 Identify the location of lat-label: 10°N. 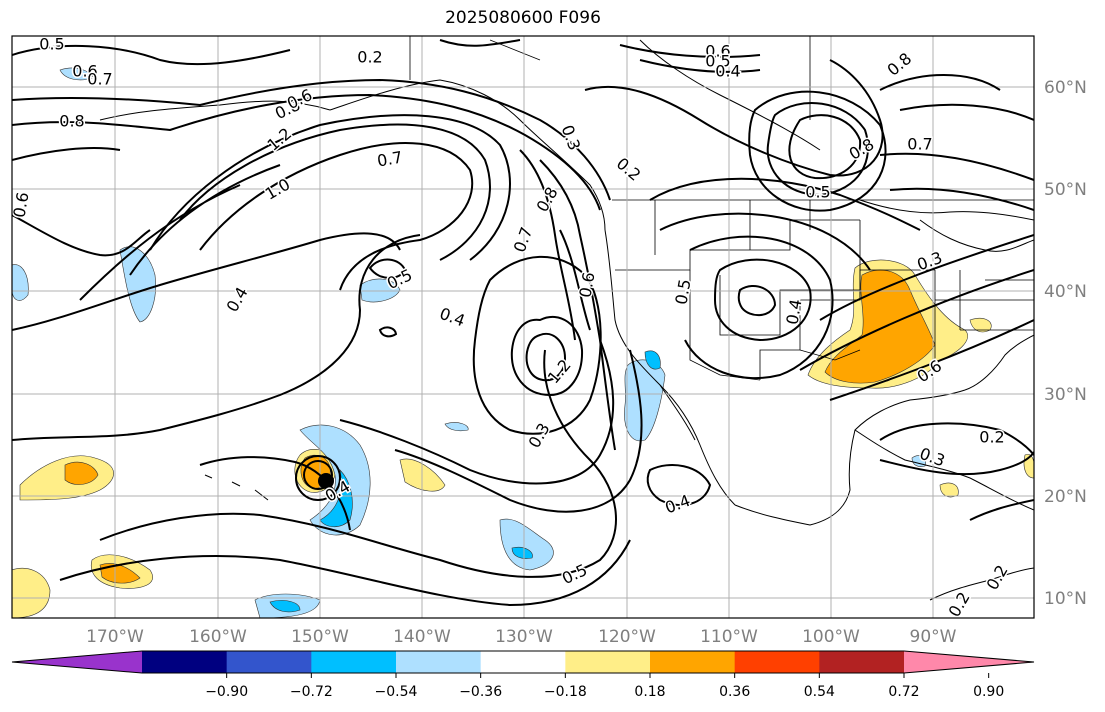
(1065, 599).